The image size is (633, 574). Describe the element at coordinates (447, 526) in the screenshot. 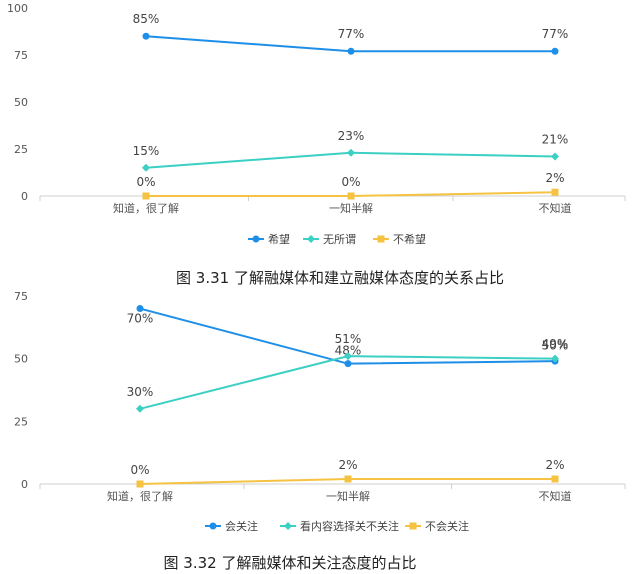

I see `legend-label: 不会关注` at that location.